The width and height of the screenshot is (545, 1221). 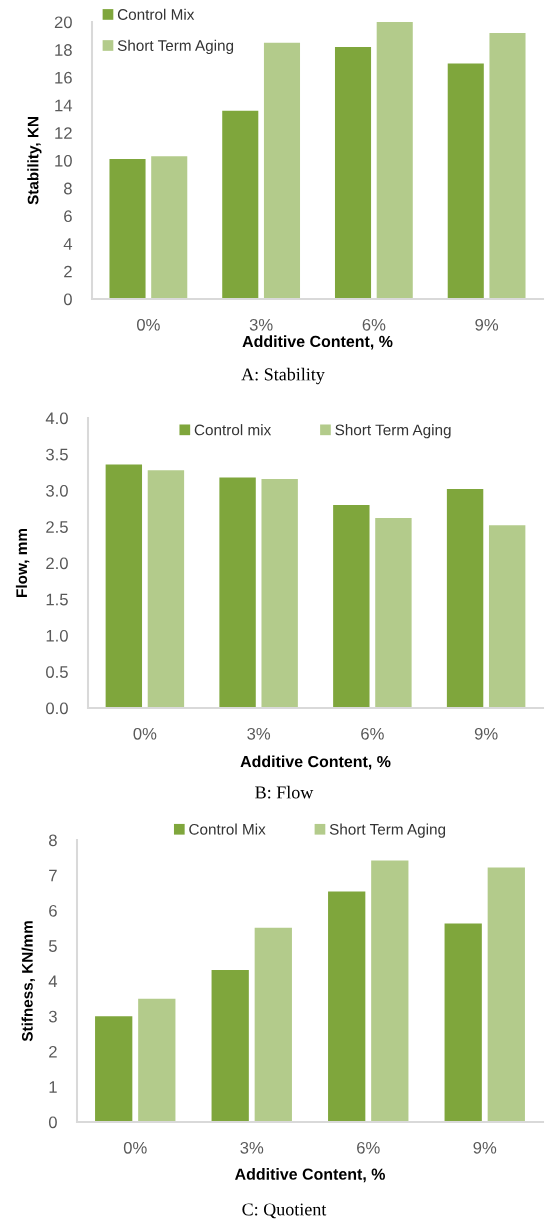 I want to click on y-axis-title: Stability, KN, so click(x=34, y=161).